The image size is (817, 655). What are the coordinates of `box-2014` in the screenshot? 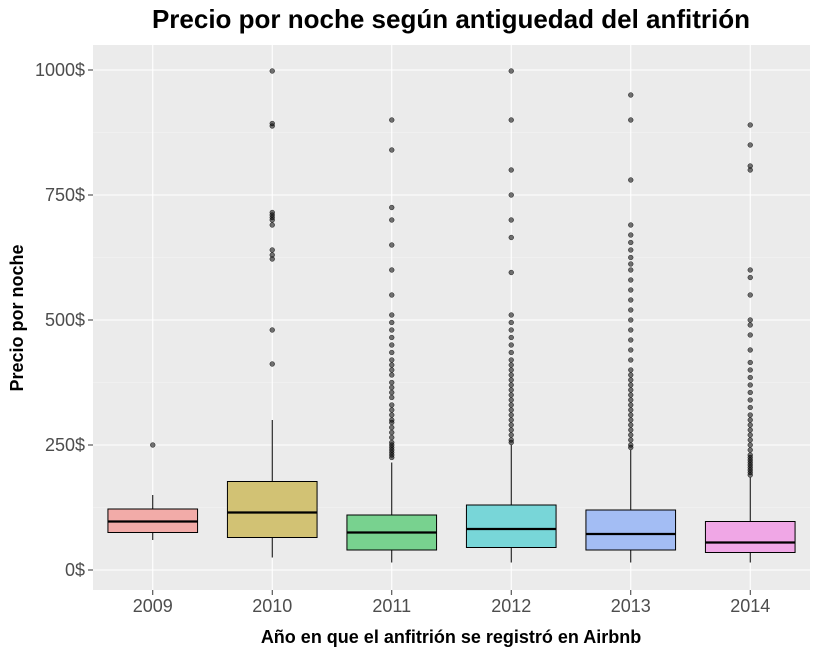 It's located at (750, 342).